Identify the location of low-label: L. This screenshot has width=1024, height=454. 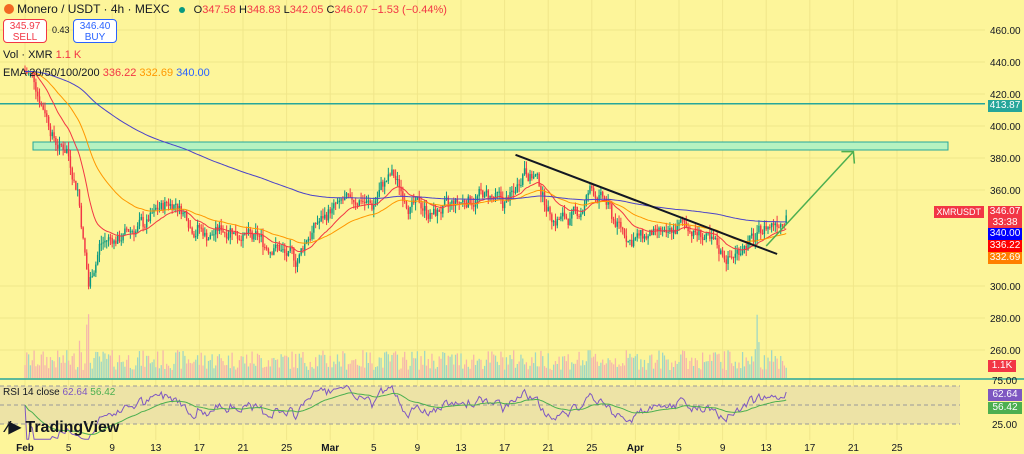
(286, 10).